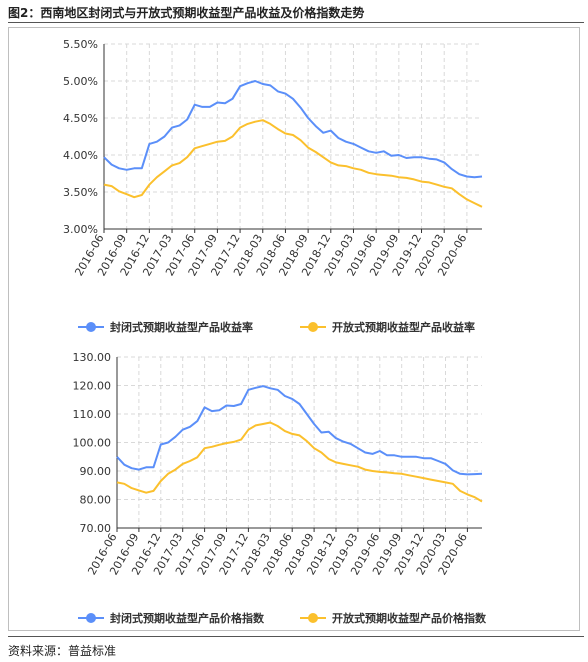 This screenshot has height=662, width=588. Describe the element at coordinates (403, 327) in the screenshot. I see `legend-label: 开放式预期收益型产品收益率` at that location.